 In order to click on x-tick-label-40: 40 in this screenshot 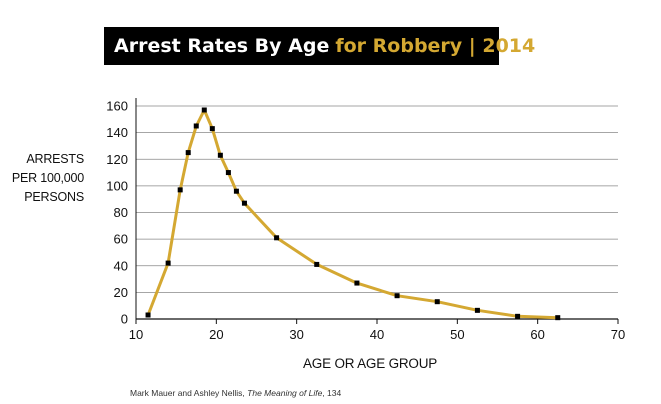, I will do `click(377, 334)`.